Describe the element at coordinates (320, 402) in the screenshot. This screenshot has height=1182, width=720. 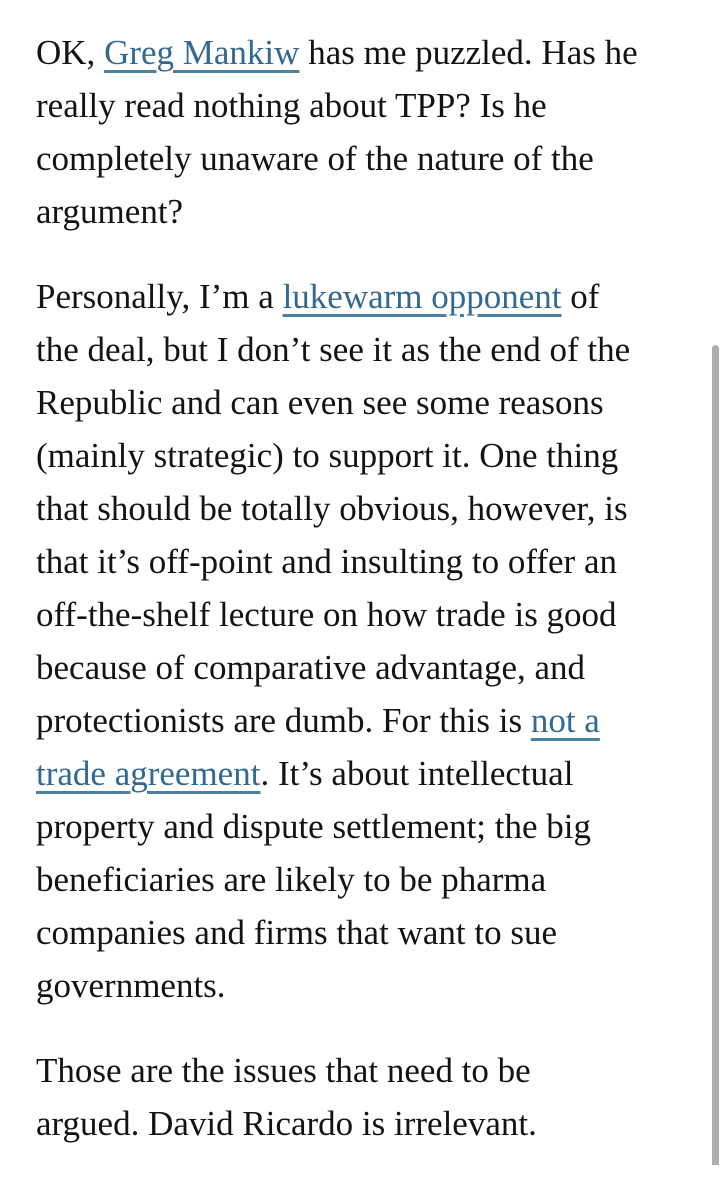
I see `text-run: Republic and can even see some reasons` at that location.